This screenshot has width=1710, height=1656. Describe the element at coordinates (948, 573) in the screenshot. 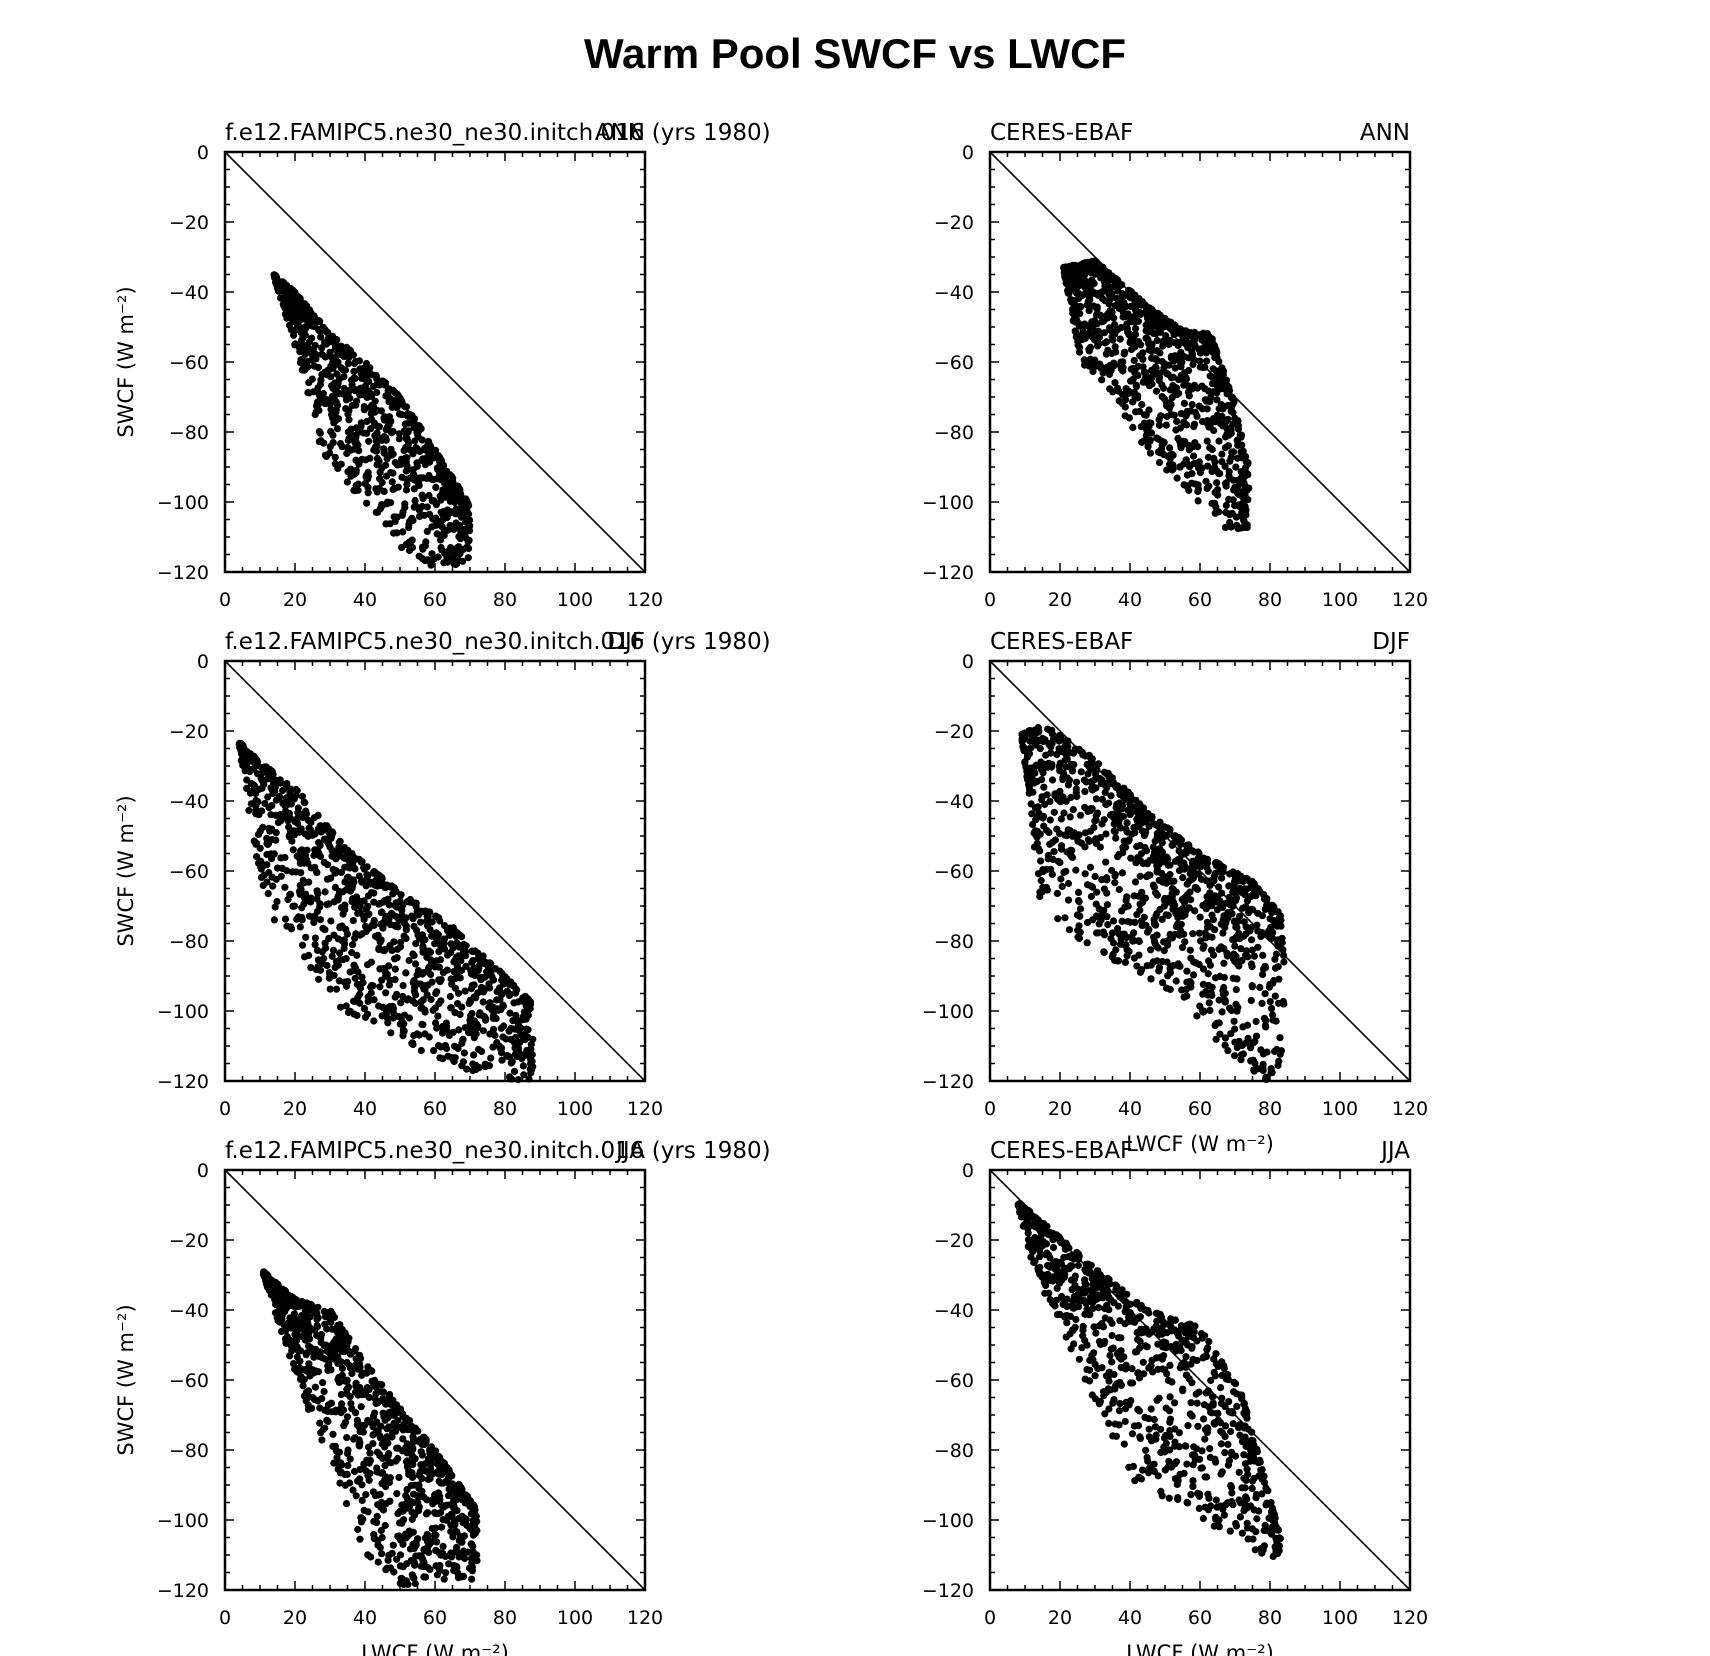

I see `y-tick-label: −120` at that location.